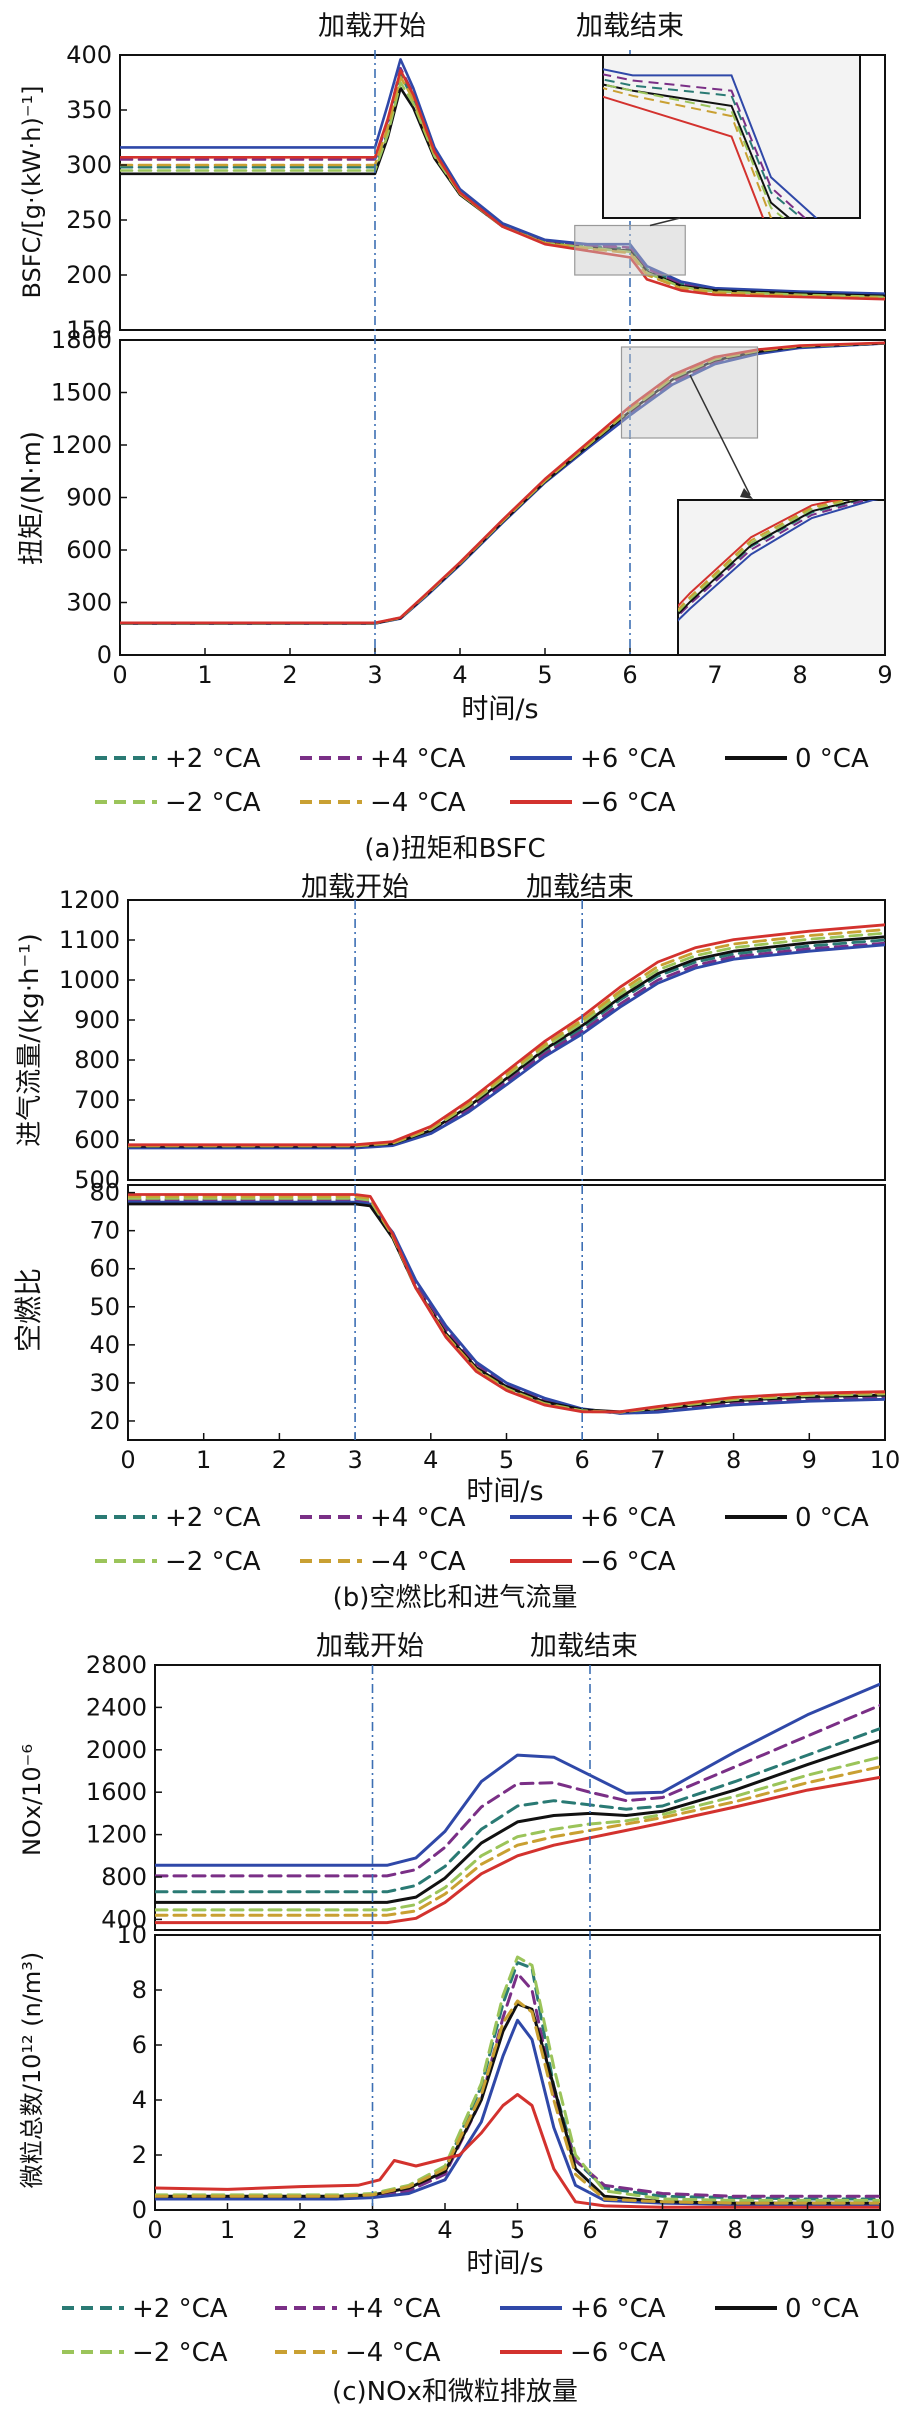 The image size is (910, 2417). I want to click on legend-label: +6 °CA, so click(628, 1518).